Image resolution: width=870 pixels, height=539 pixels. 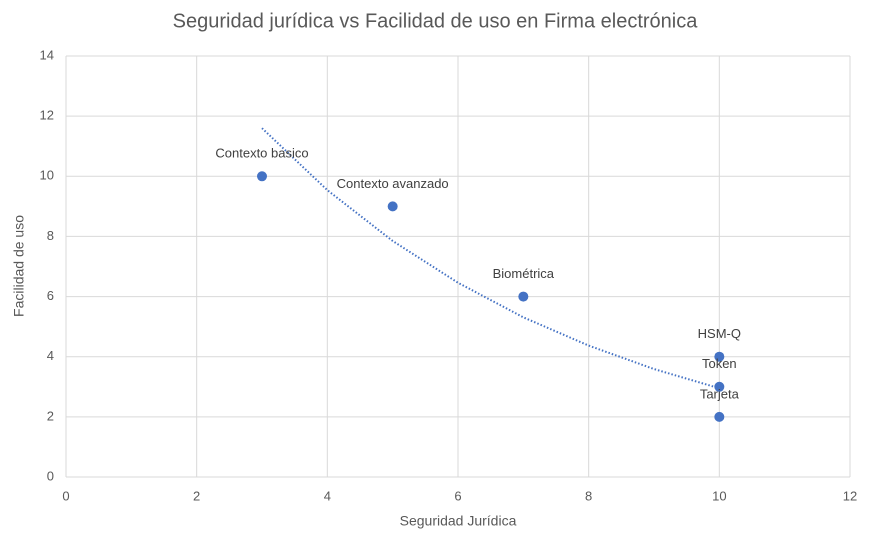 I want to click on y-tick-label: 10, so click(x=47, y=175).